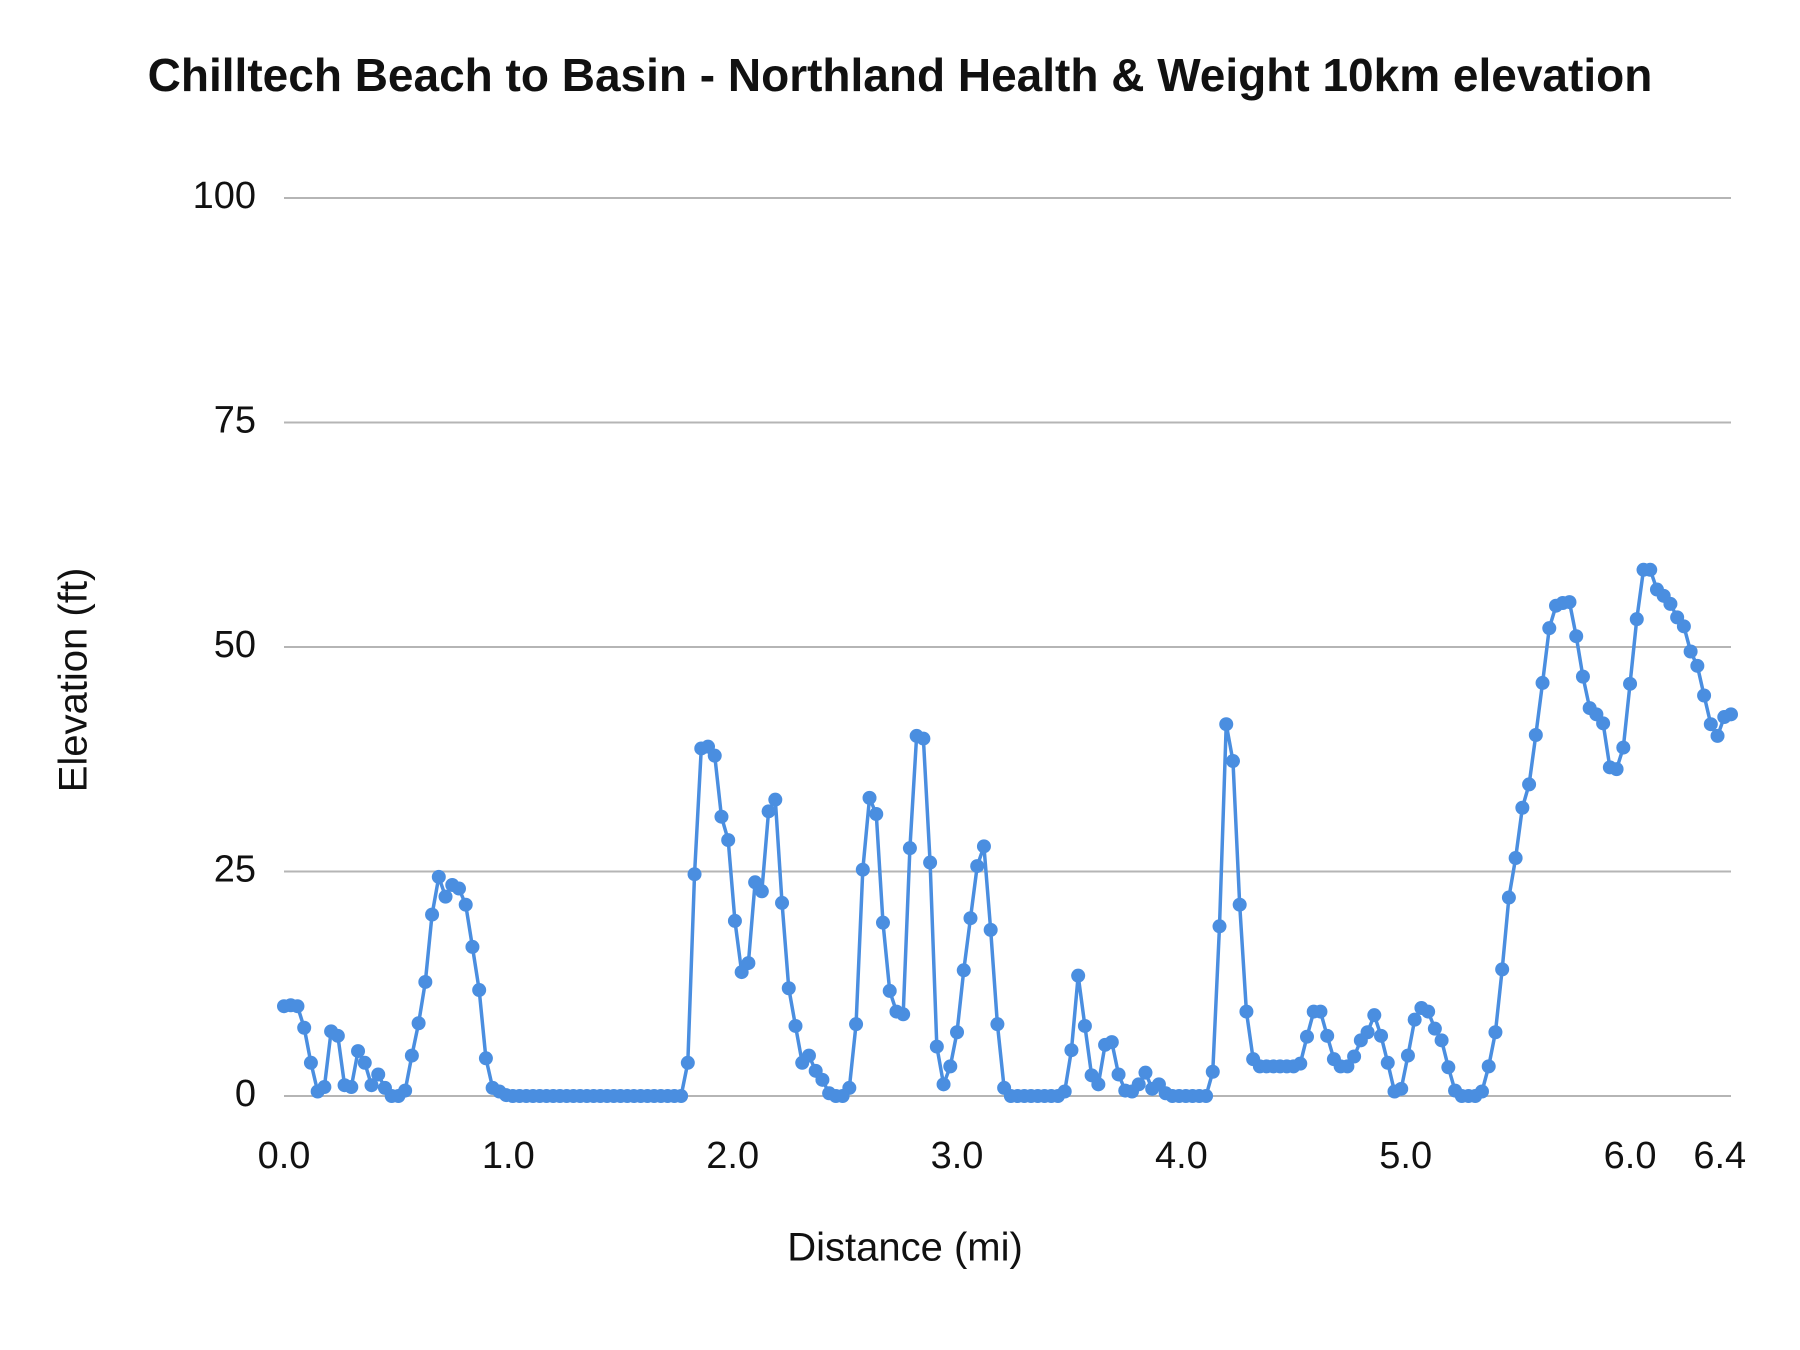 The height and width of the screenshot is (1350, 1800). I want to click on x-tick-label: 2.0, so click(732, 1156).